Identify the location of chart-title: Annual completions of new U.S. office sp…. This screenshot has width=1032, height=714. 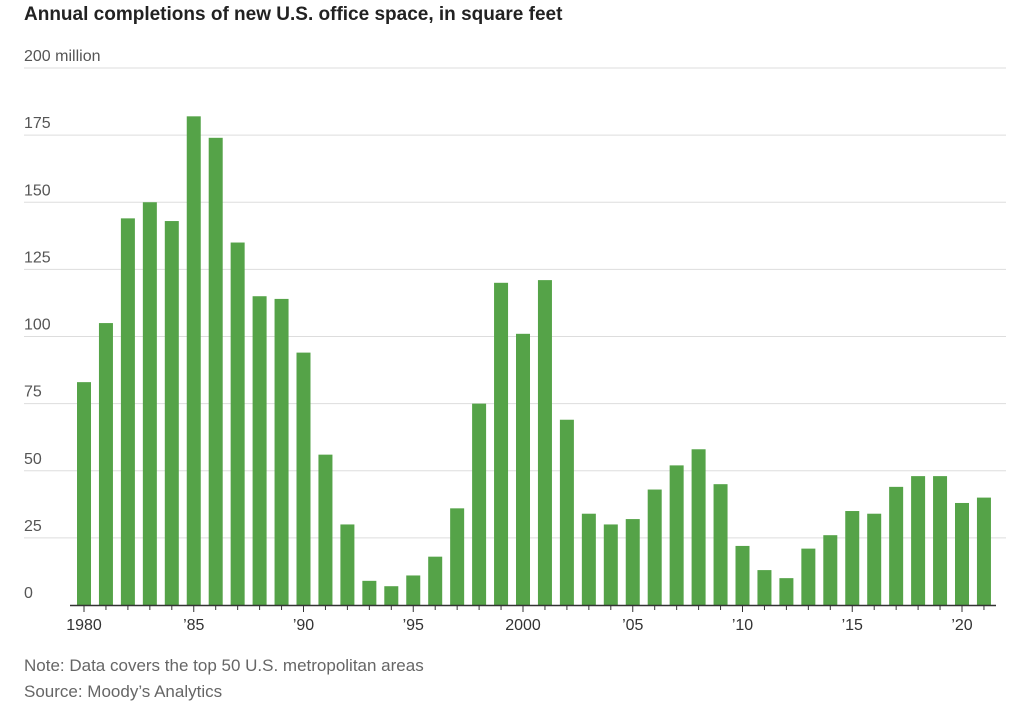
(293, 14).